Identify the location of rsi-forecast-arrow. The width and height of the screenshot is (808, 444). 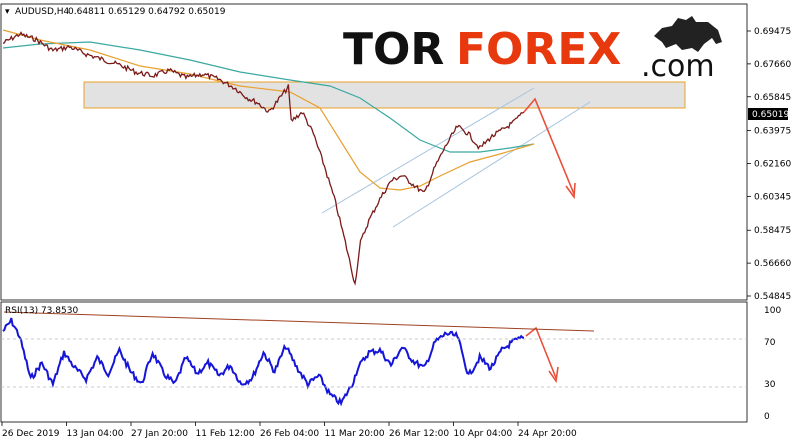
(542, 355).